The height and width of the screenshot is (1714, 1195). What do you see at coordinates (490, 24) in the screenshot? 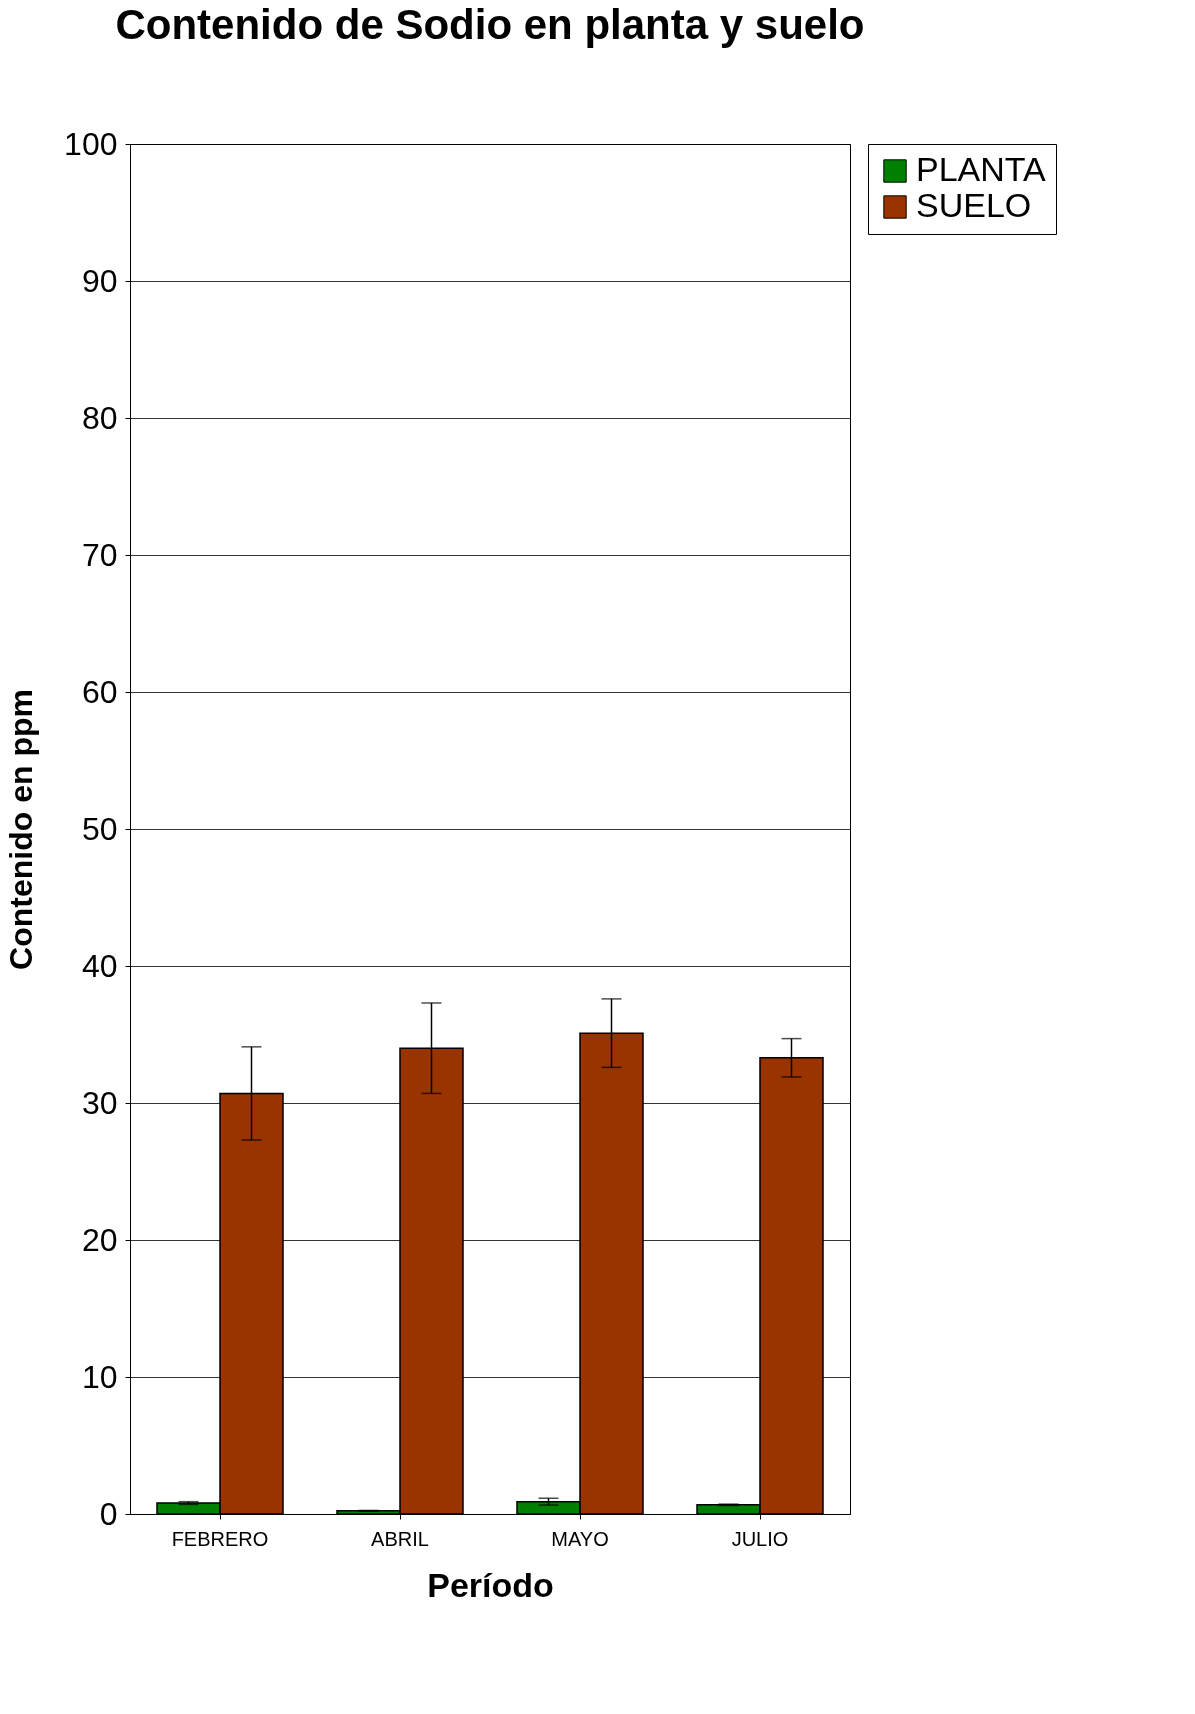
I see `chart-title: Contenido de Sodio en planta y suelo` at bounding box center [490, 24].